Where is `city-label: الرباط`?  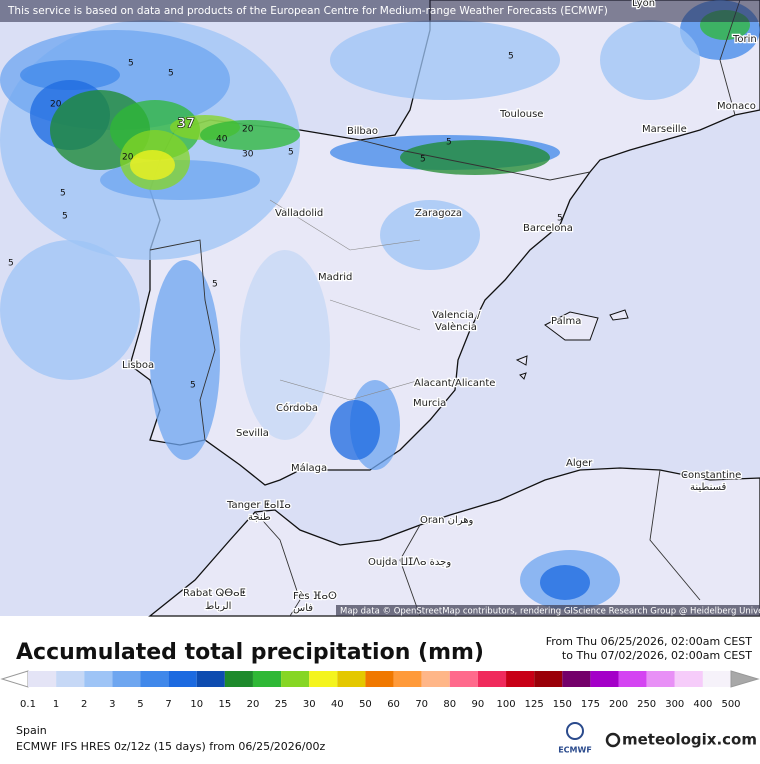 city-label: الرباط is located at coordinates (218, 606).